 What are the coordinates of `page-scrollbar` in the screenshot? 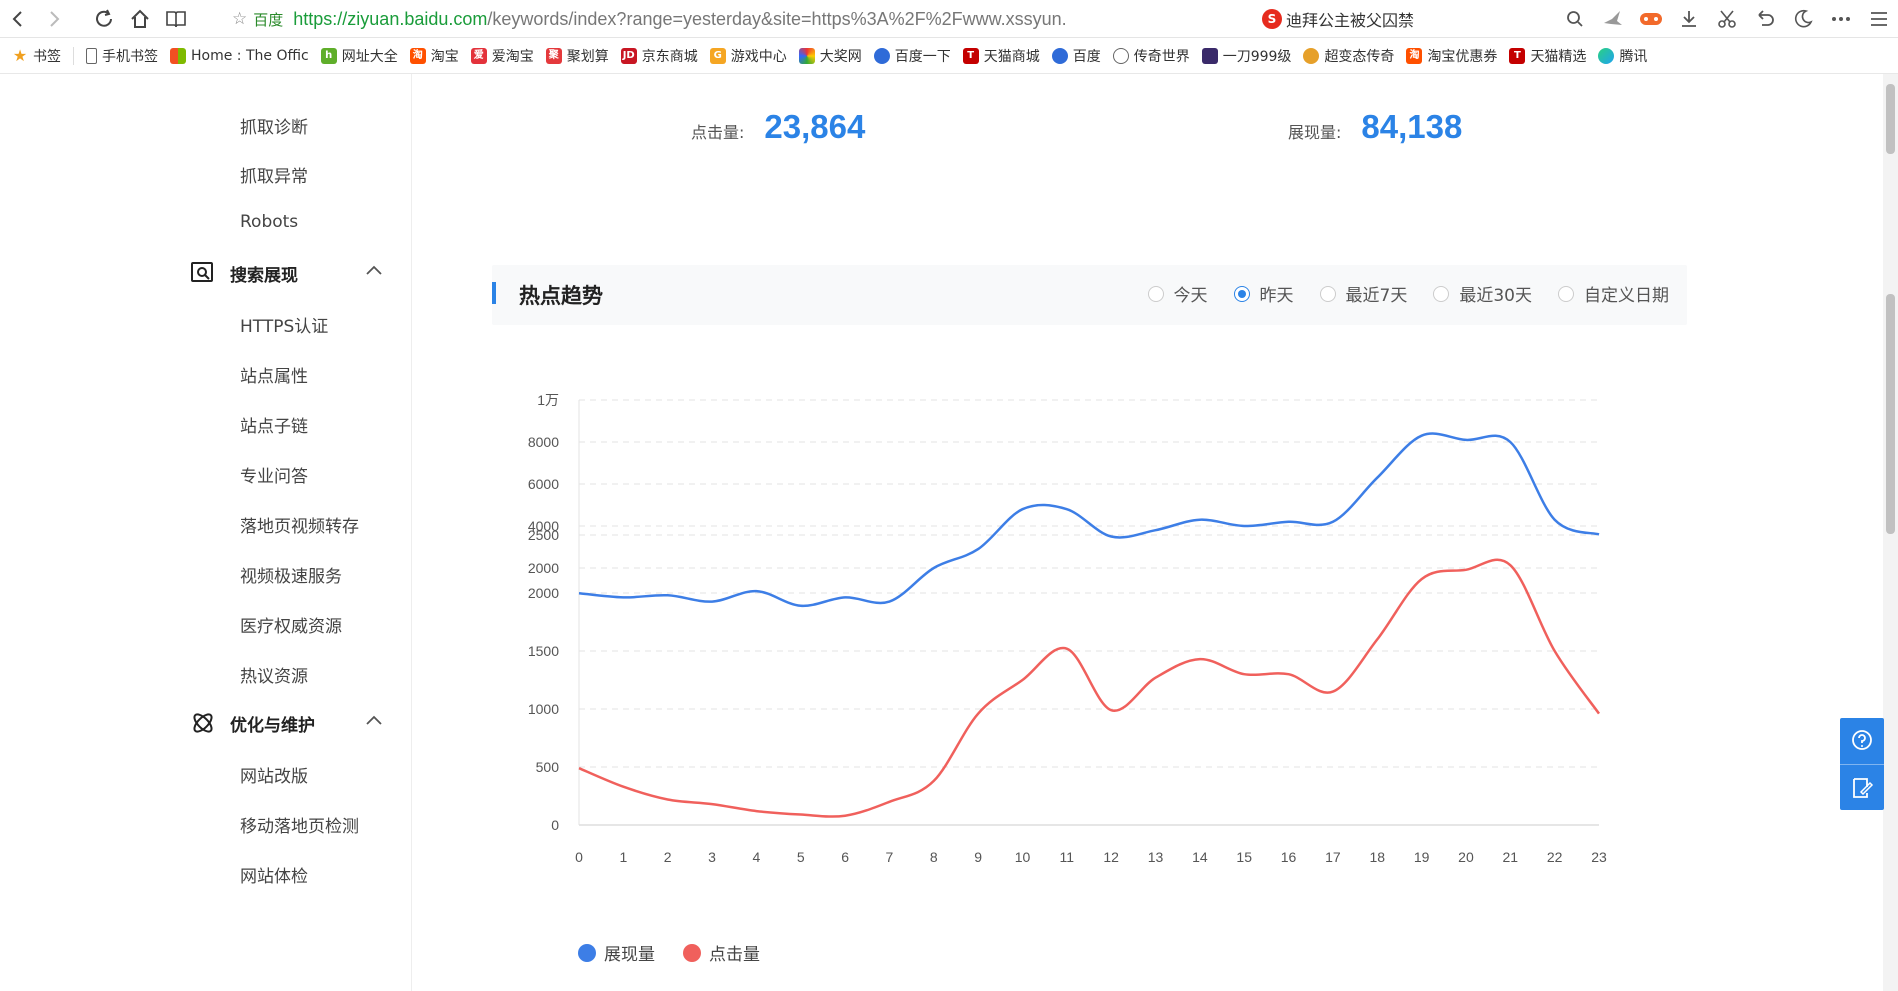 It's located at (1890, 532).